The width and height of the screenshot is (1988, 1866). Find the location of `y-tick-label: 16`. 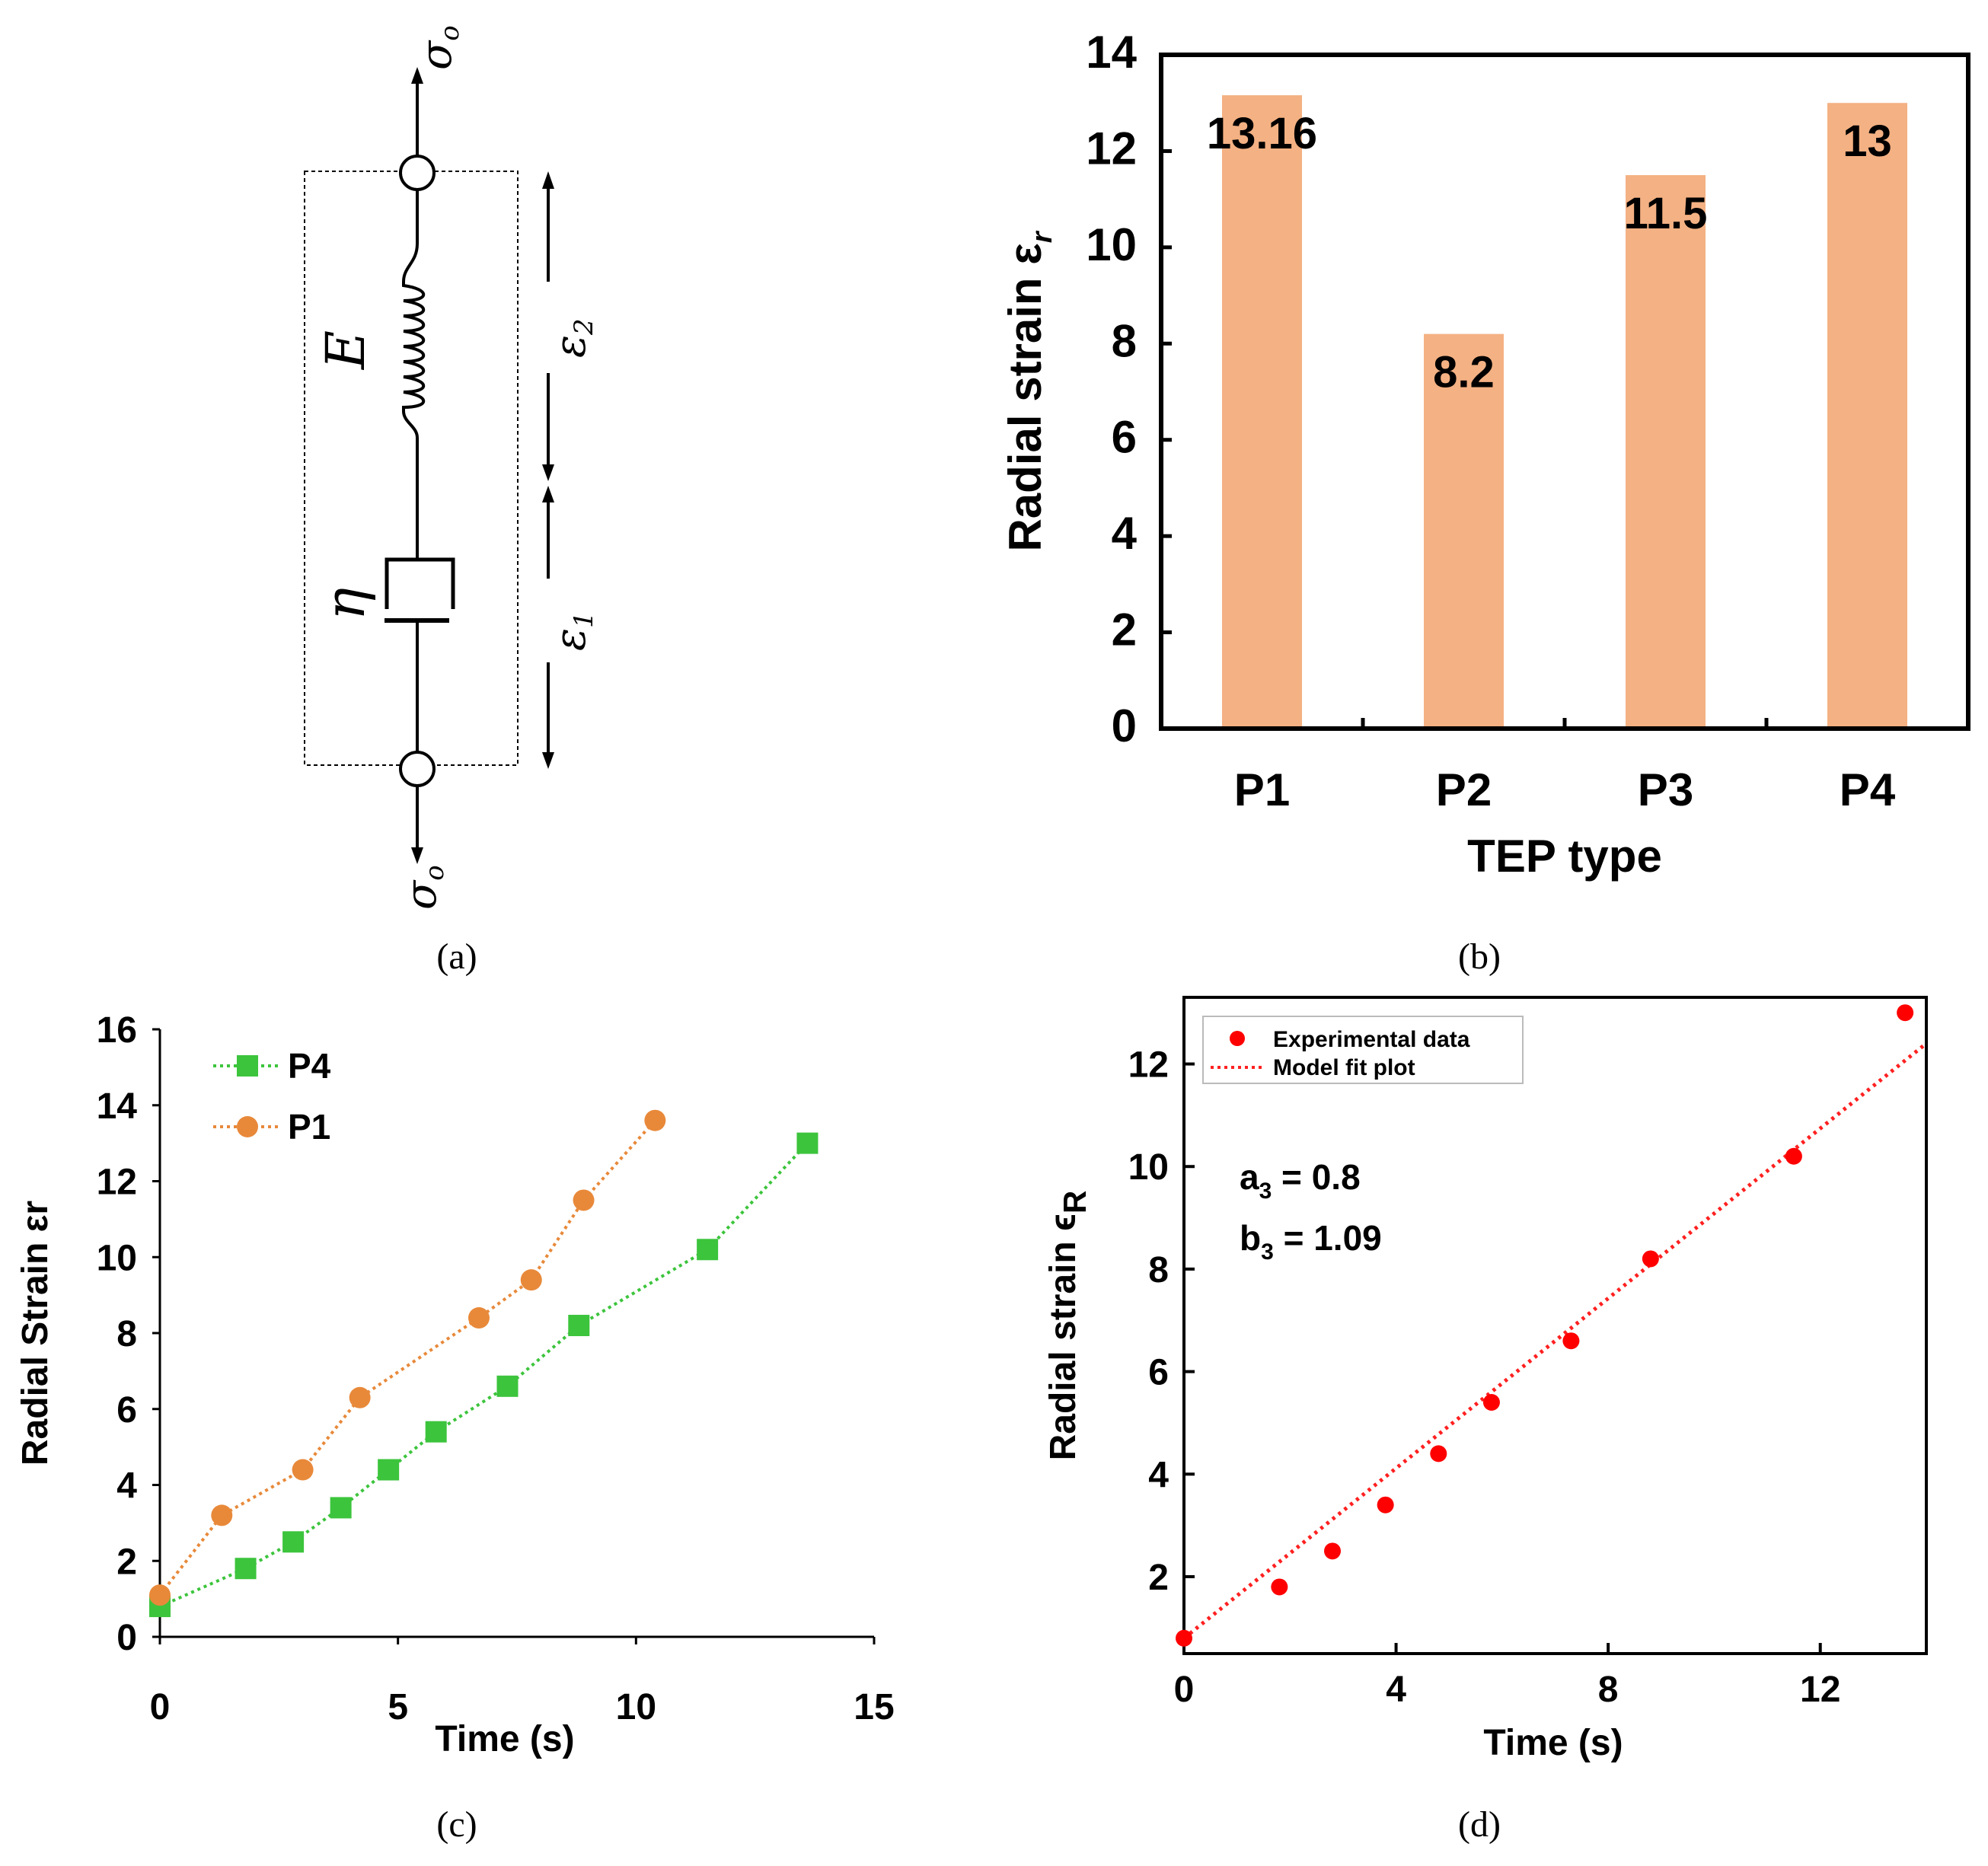

y-tick-label: 16 is located at coordinates (117, 1030).